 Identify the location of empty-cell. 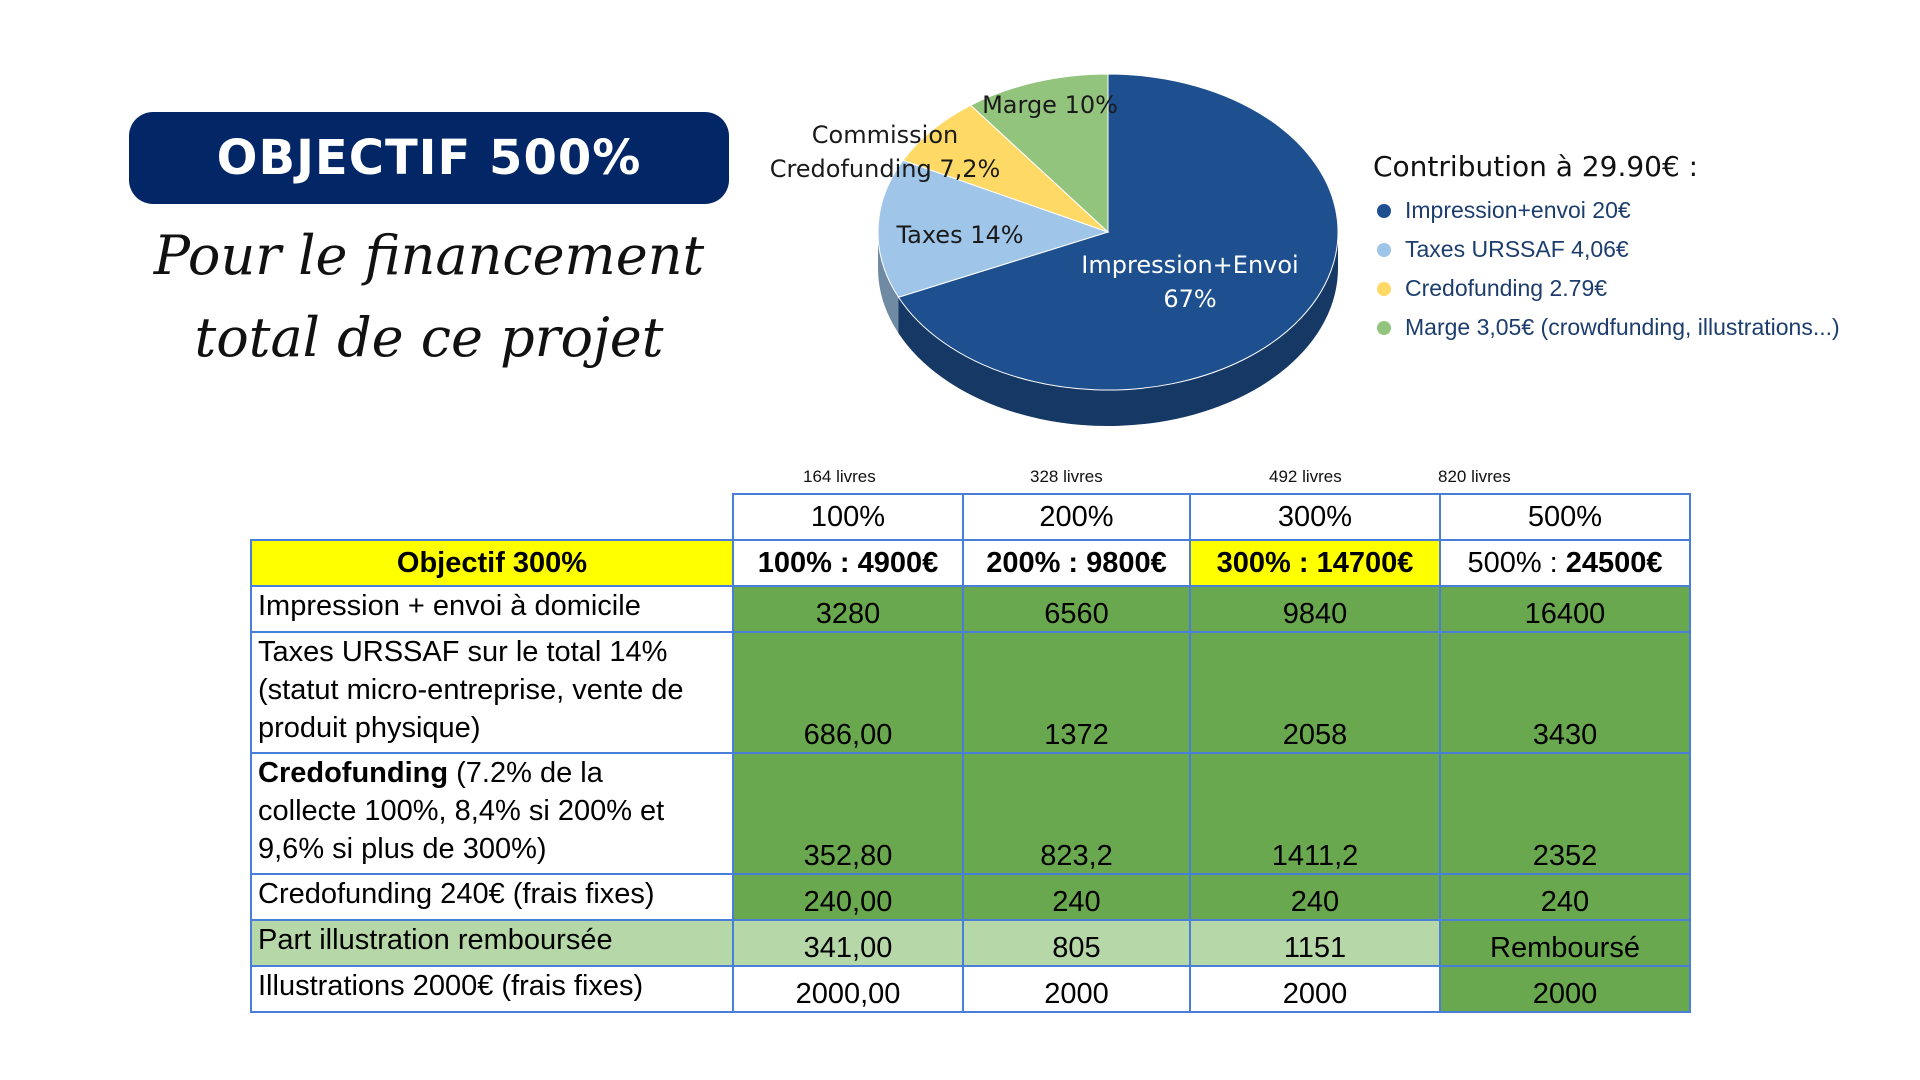
(492, 517).